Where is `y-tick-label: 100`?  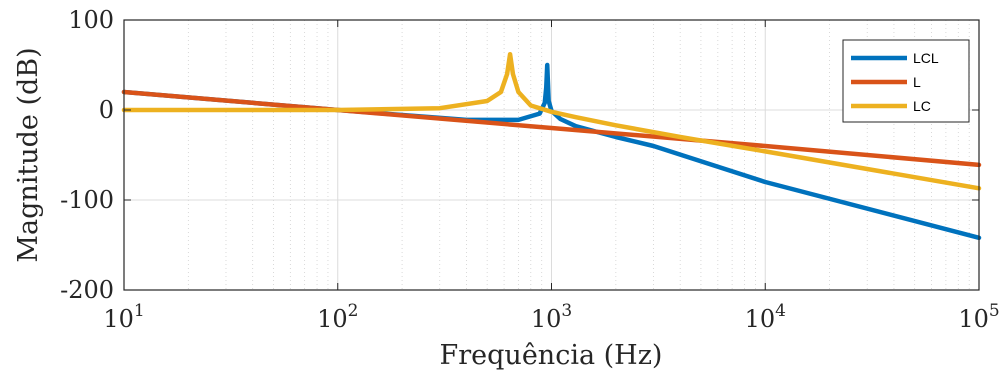
y-tick-label: 100 is located at coordinates (91, 20).